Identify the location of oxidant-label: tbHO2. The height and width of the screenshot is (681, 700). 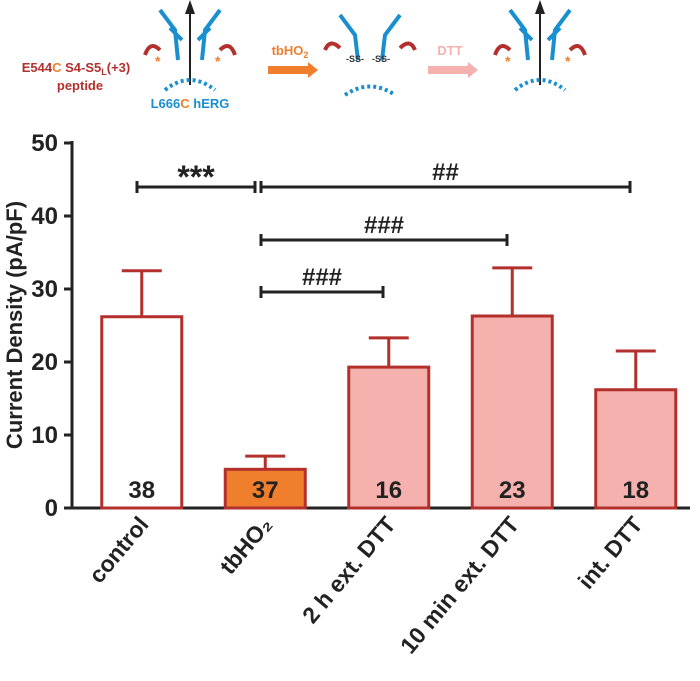
(290, 51).